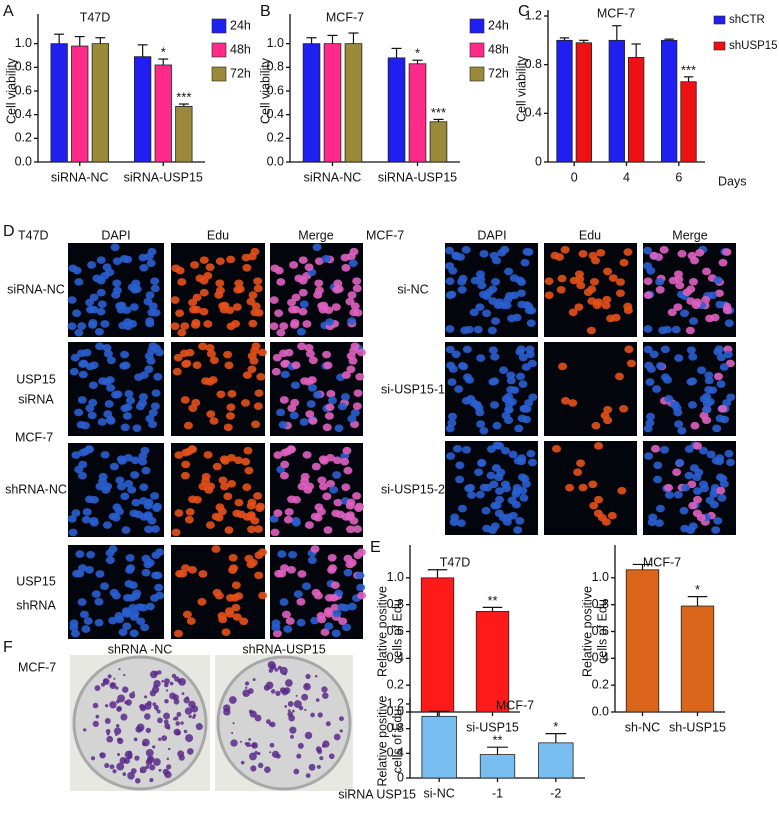 Image resolution: width=780 pixels, height=829 pixels. I want to click on x-tick-label: si-NC, so click(439, 793).